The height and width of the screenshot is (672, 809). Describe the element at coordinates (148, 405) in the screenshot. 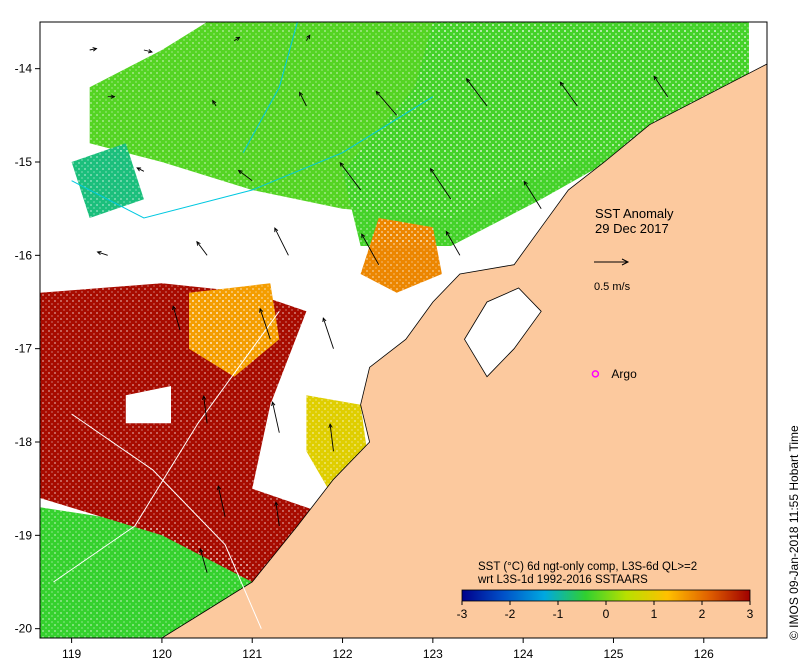

I see `cloud-gap` at that location.